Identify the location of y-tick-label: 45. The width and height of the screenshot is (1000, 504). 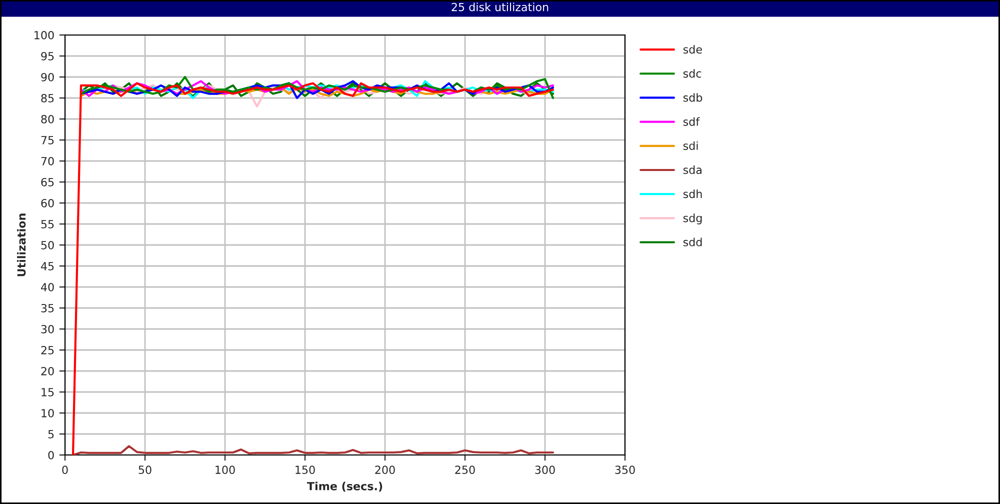
(47, 266).